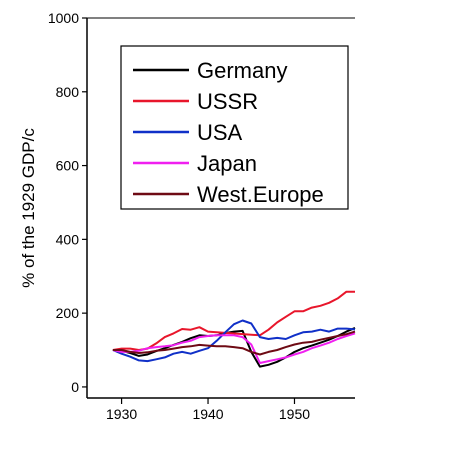  Describe the element at coordinates (68, 239) in the screenshot. I see `y-tick-label: 400` at that location.